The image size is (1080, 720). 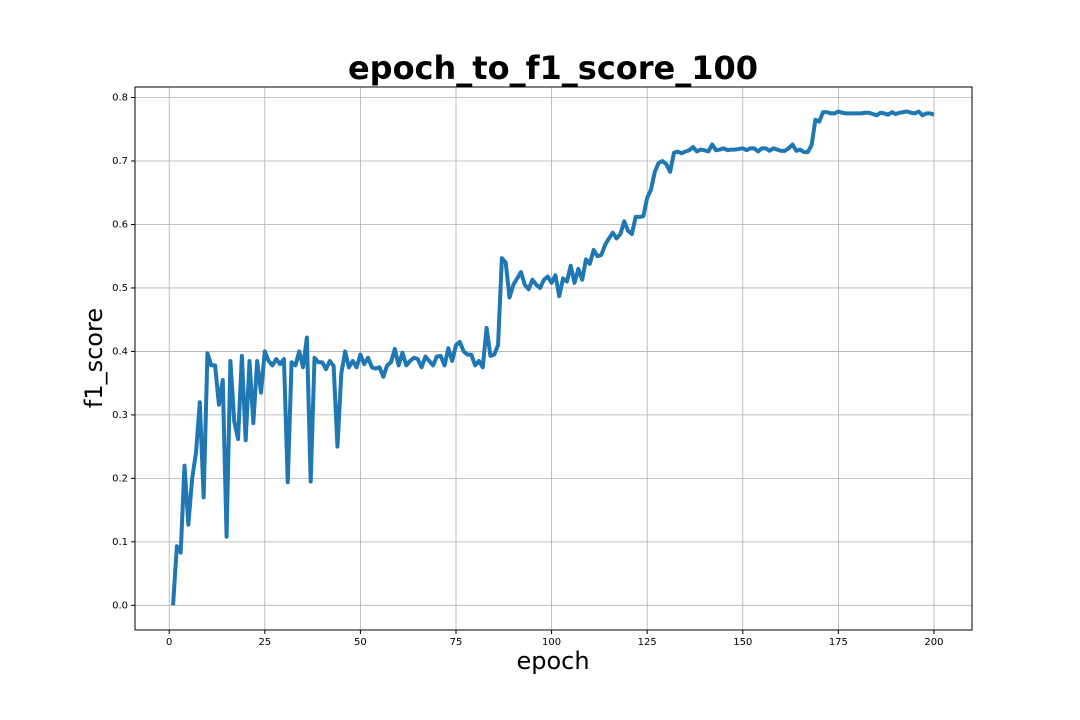 What do you see at coordinates (456, 642) in the screenshot?
I see `x-tick-label: 75` at bounding box center [456, 642].